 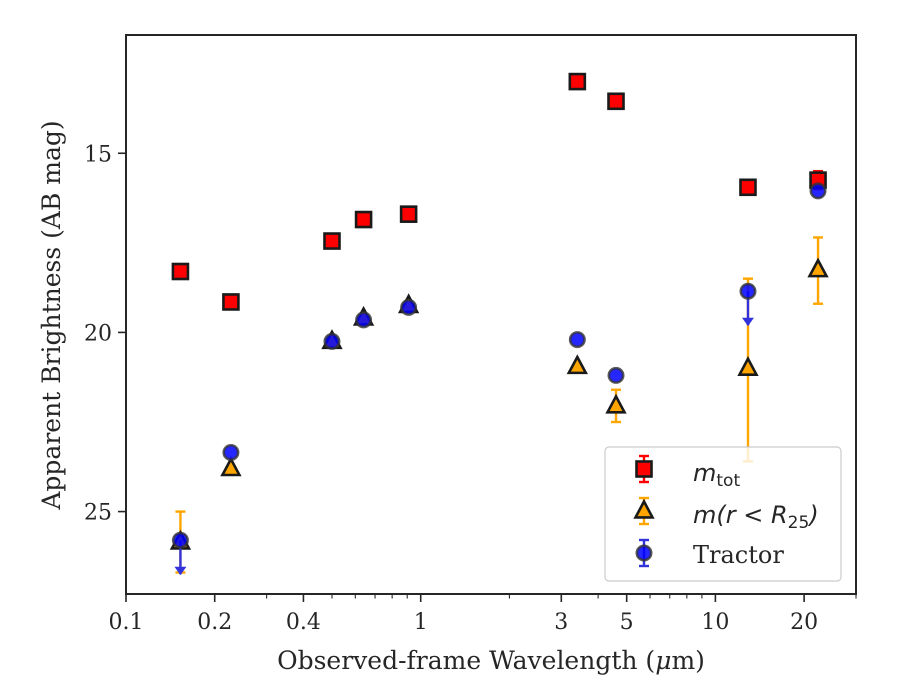 What do you see at coordinates (561, 622) in the screenshot?
I see `x-tick-label: 3` at bounding box center [561, 622].